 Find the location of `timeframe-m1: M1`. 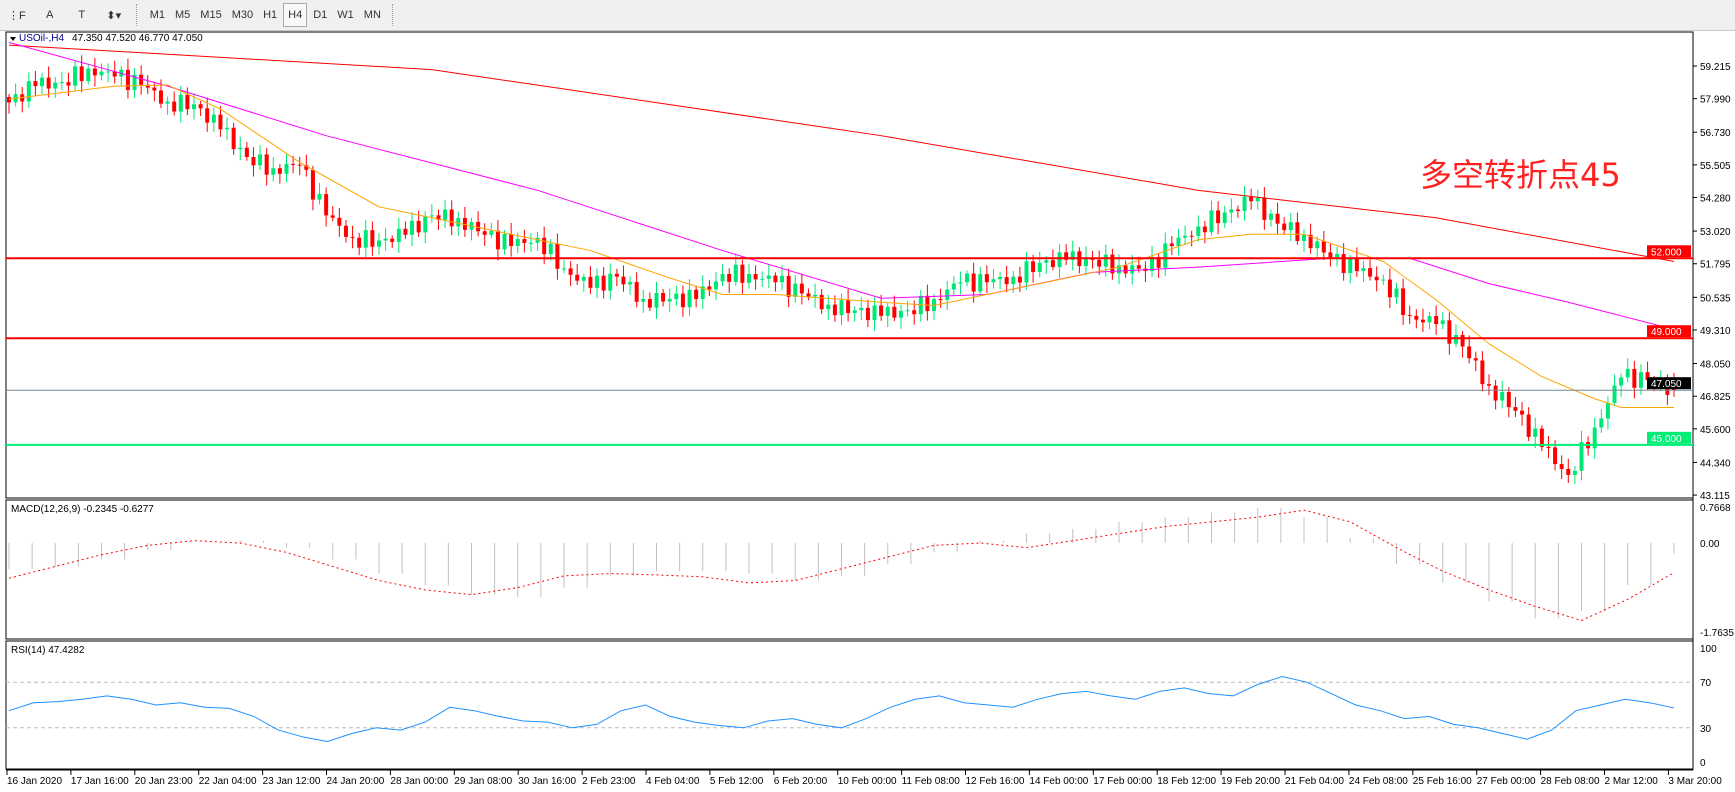

timeframe-m1: M1 is located at coordinates (157, 15).